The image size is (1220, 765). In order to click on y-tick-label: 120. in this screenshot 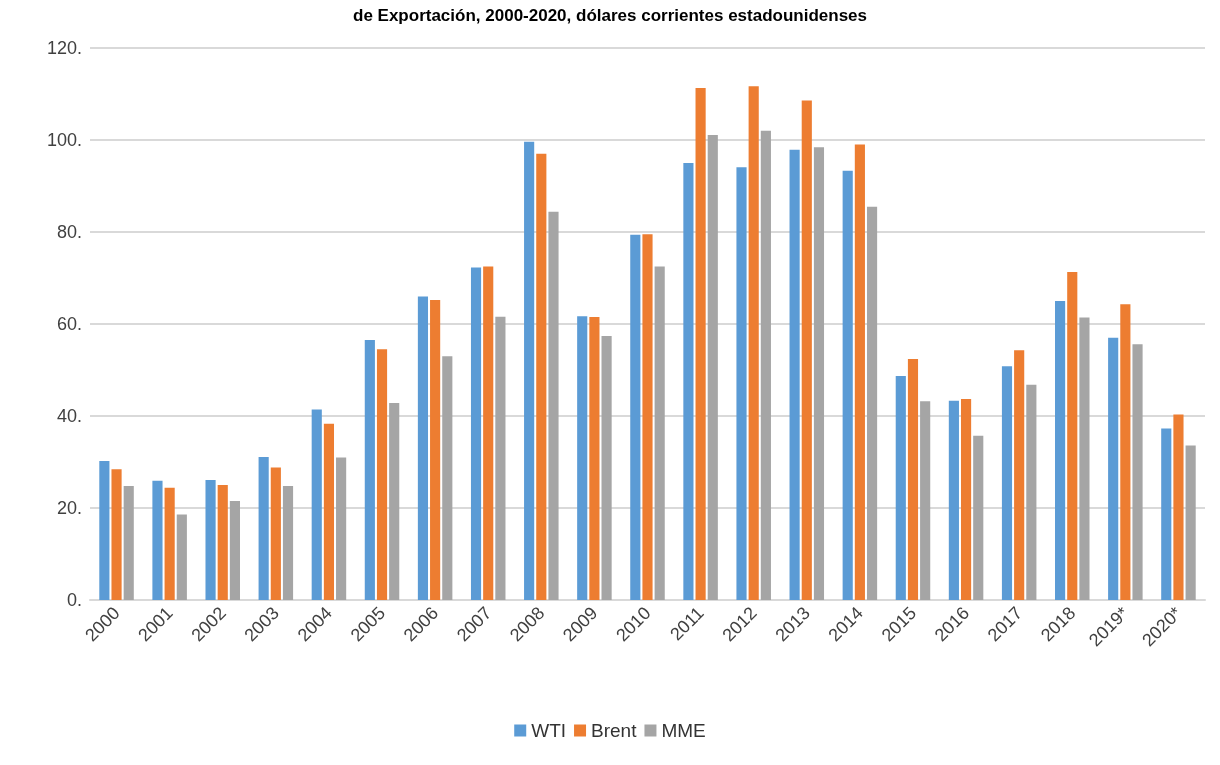, I will do `click(64, 48)`.